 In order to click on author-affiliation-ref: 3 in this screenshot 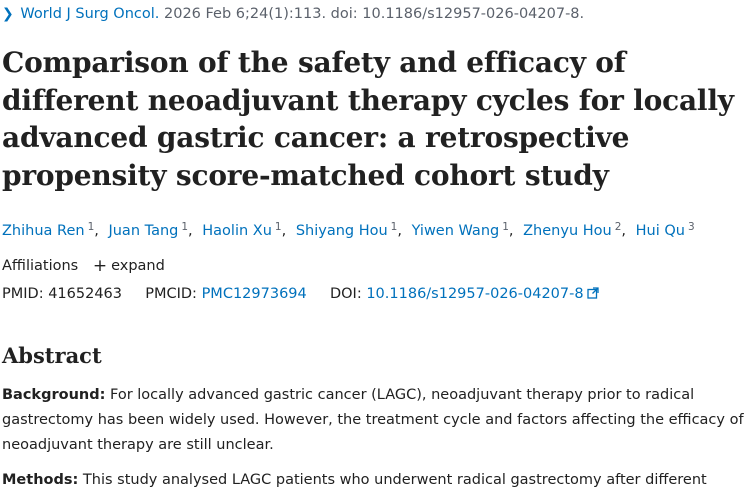, I will do `click(691, 227)`.